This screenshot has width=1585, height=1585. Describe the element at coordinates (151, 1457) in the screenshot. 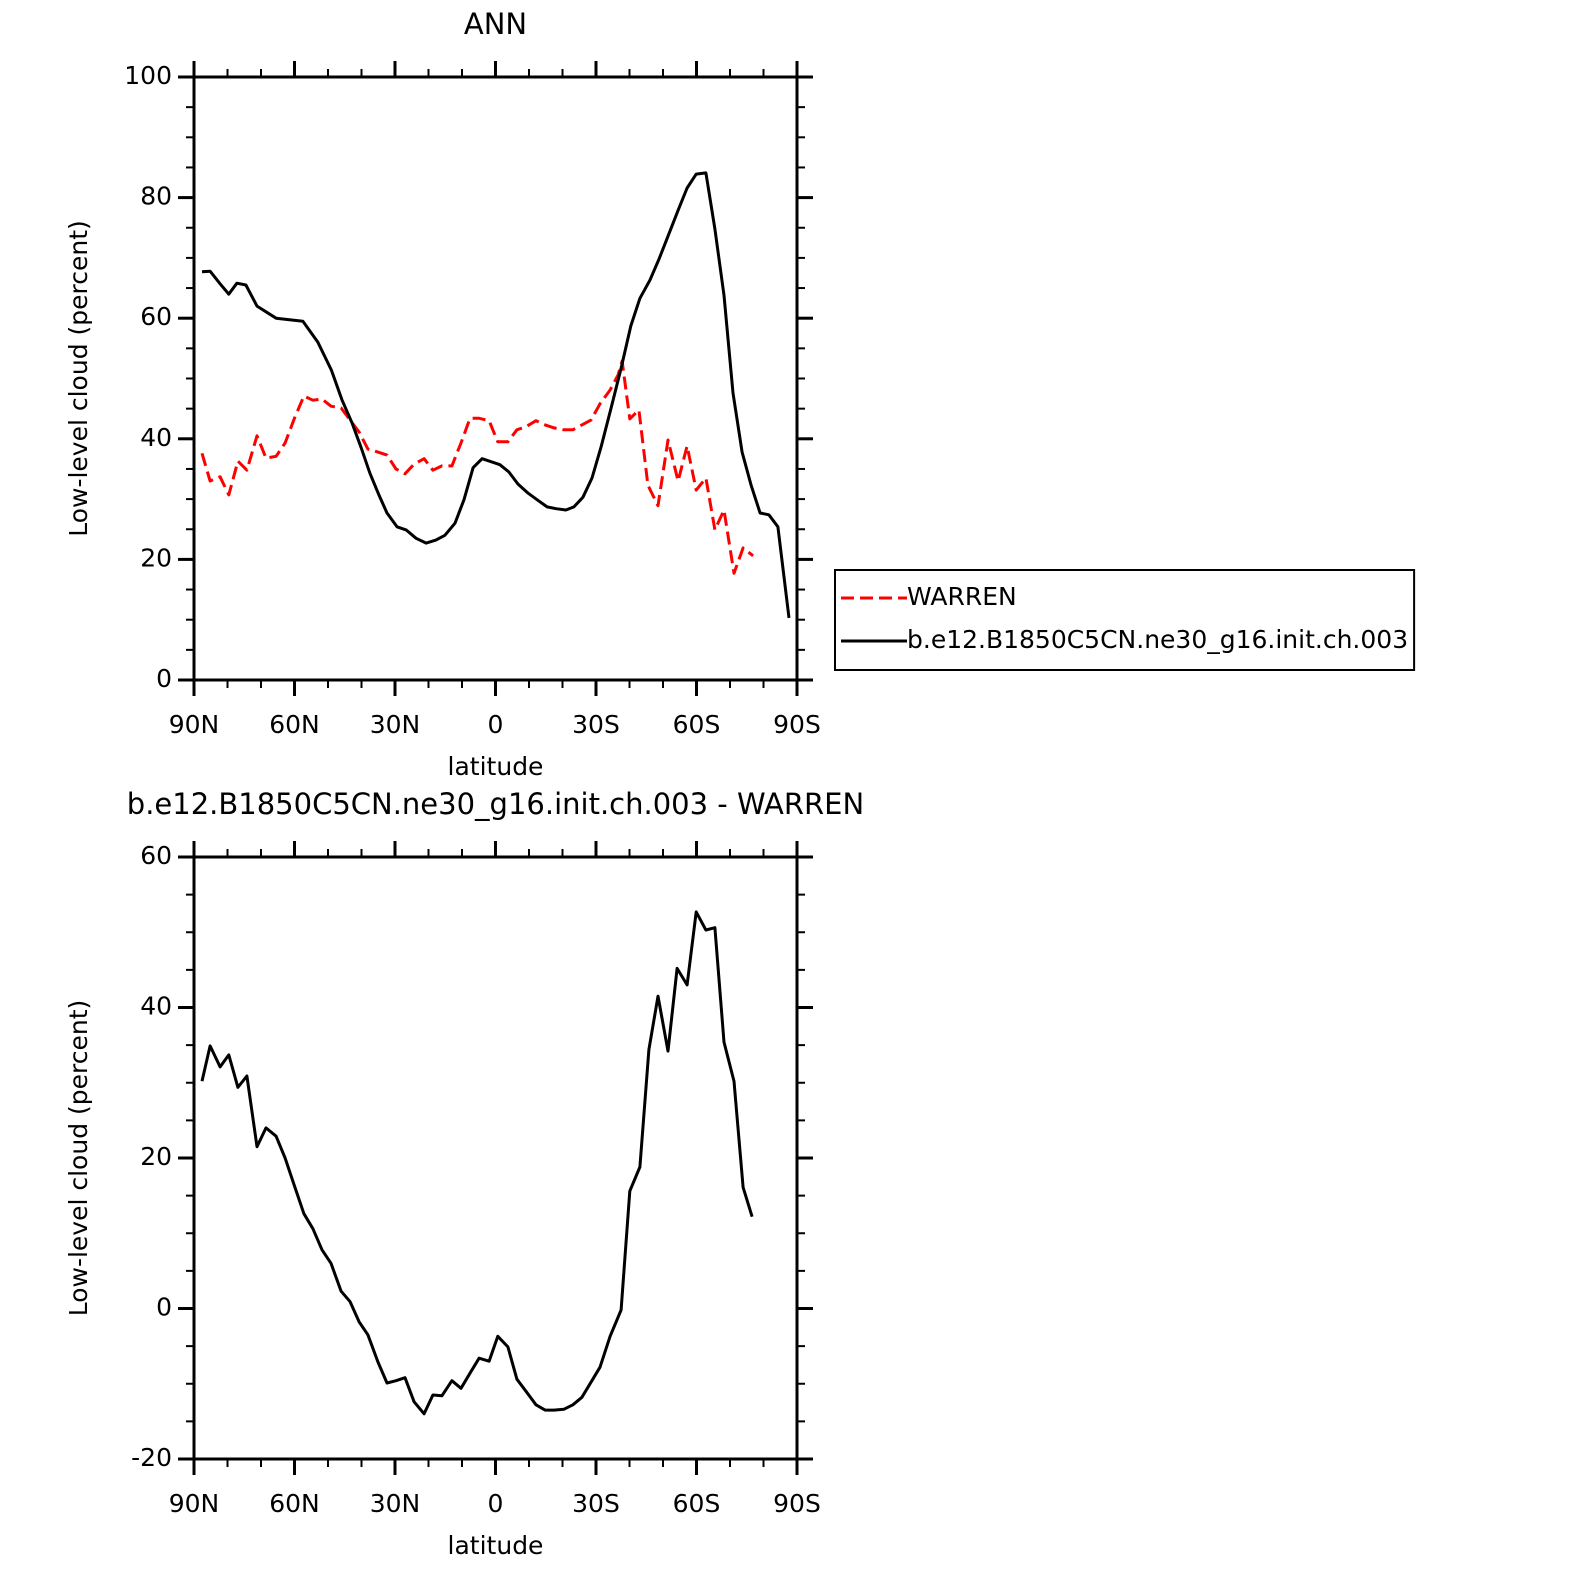

I see `y-tick-label: -20` at that location.